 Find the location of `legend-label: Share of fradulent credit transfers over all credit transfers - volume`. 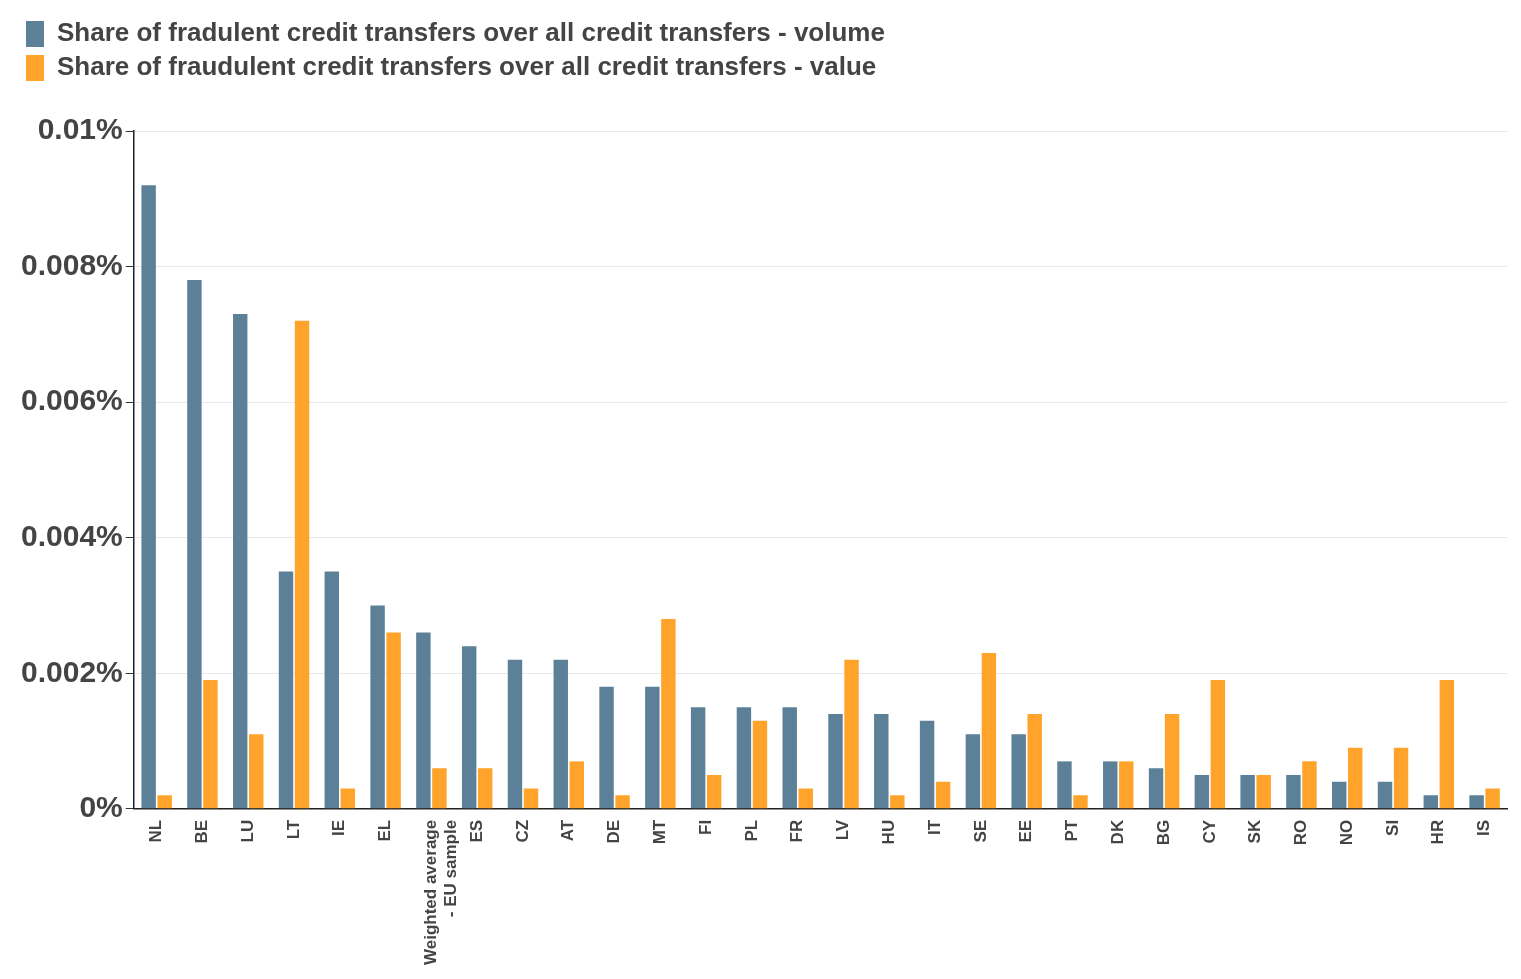

legend-label: Share of fradulent credit transfers over all credit transfers - volume is located at coordinates (471, 32).